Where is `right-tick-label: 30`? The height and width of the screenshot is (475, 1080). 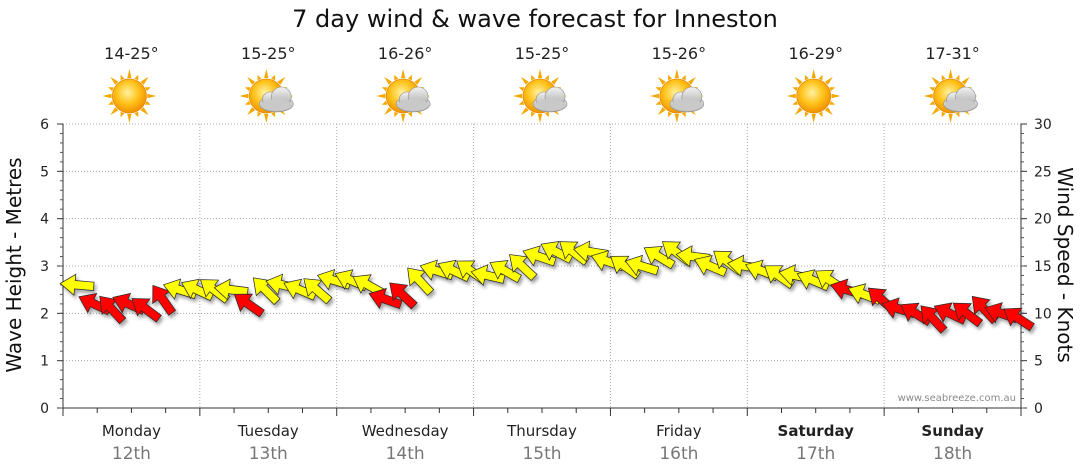 right-tick-label: 30 is located at coordinates (1043, 125).